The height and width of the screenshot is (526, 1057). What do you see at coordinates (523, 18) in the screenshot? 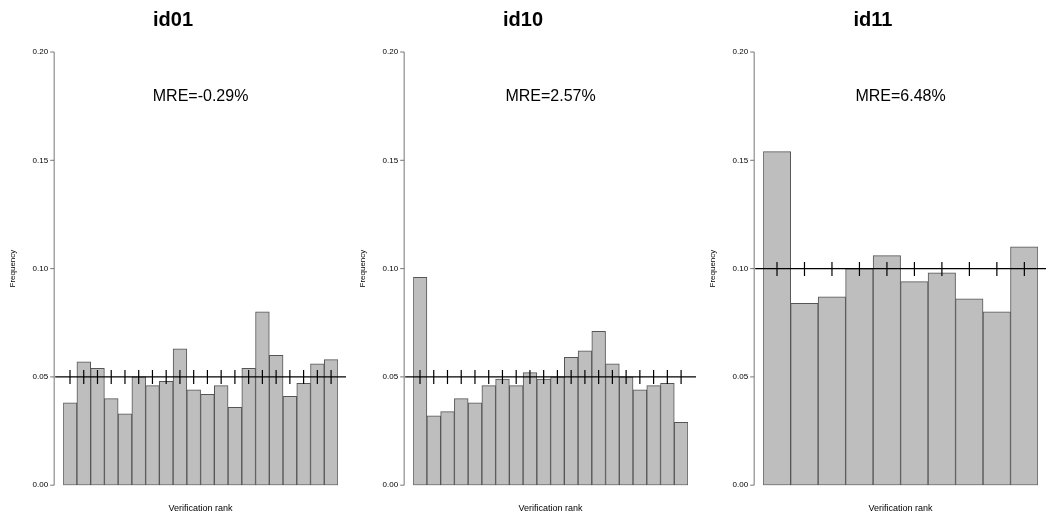
I see `chart-title: id10` at bounding box center [523, 18].